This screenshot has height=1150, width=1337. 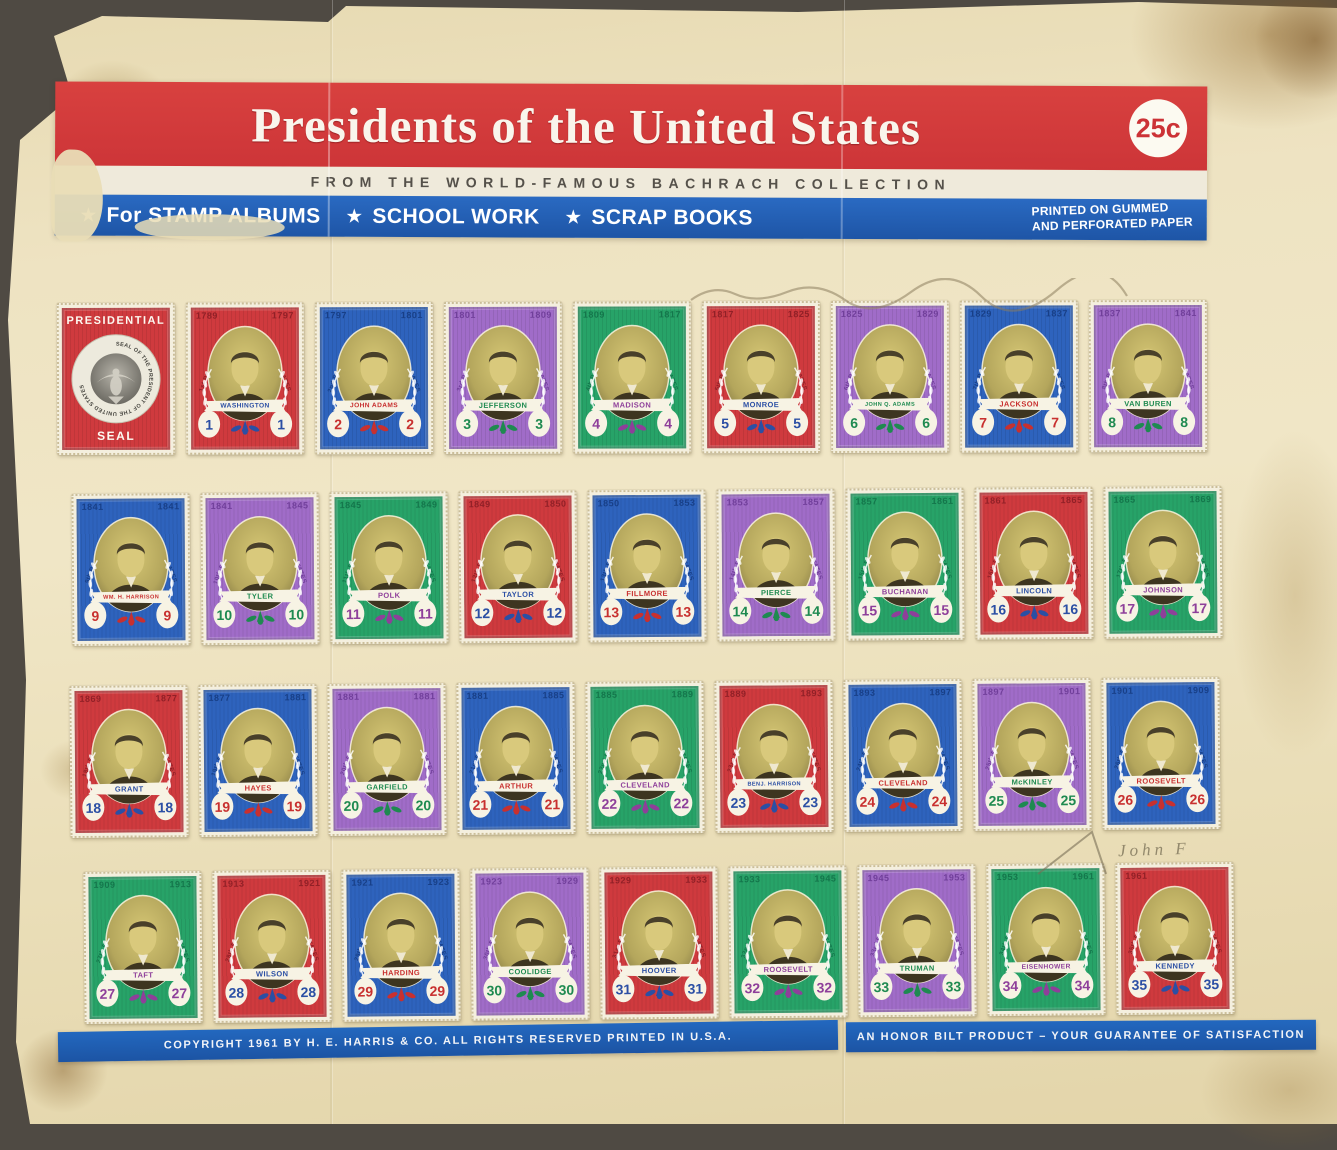 I want to click on stamp-number: 23, so click(x=738, y=802).